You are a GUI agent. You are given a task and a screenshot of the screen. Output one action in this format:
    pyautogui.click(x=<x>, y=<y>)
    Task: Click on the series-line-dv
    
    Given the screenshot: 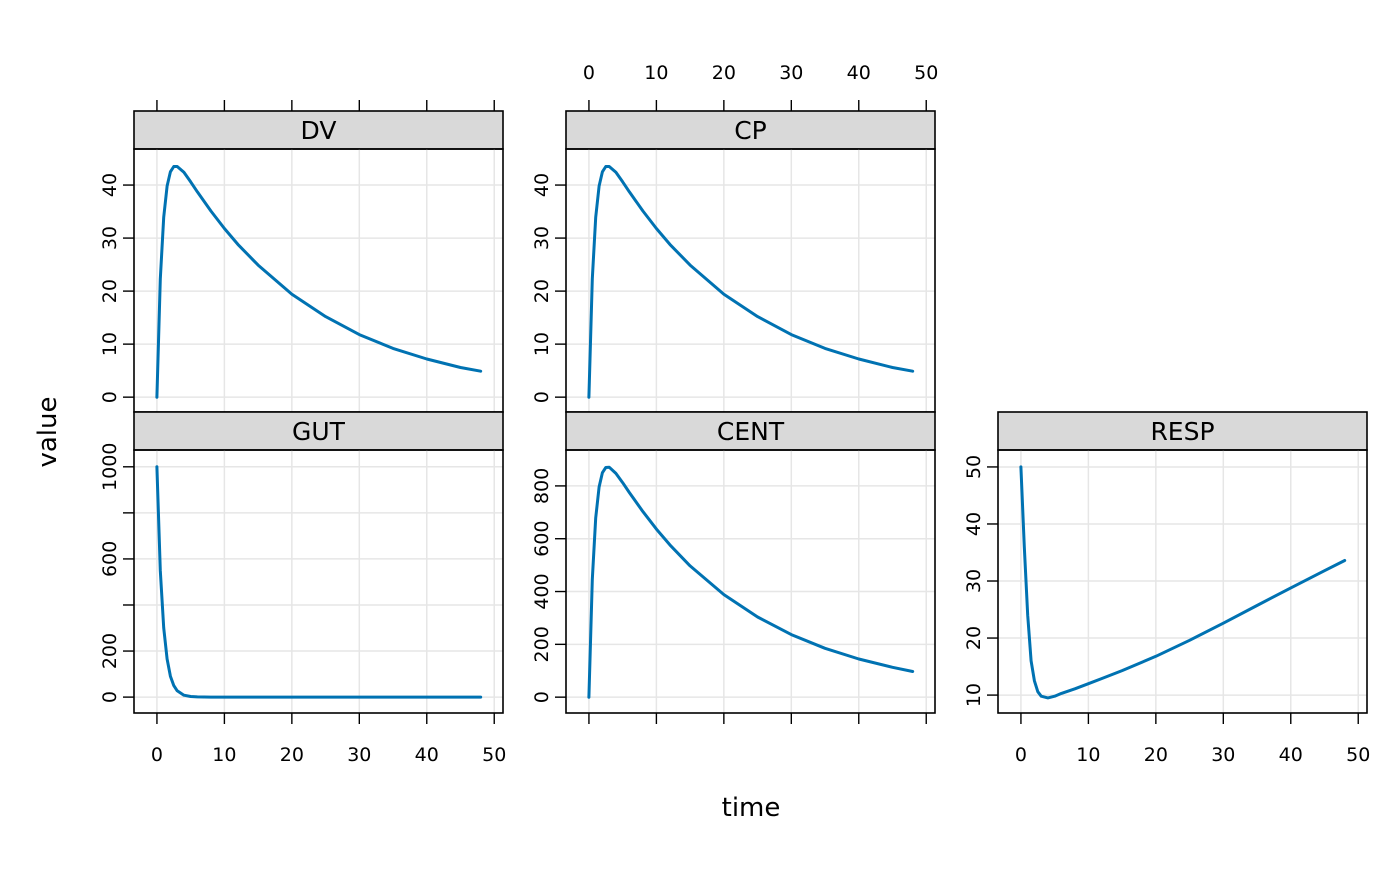 What is the action you would take?
    pyautogui.click(x=319, y=282)
    